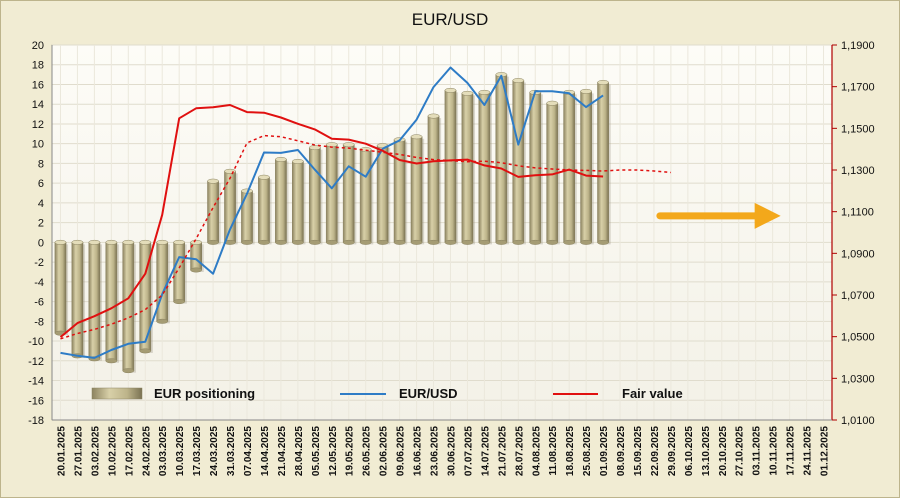 The image size is (900, 498). Describe the element at coordinates (450, 19) in the screenshot. I see `chart-title: EUR/USD` at that location.